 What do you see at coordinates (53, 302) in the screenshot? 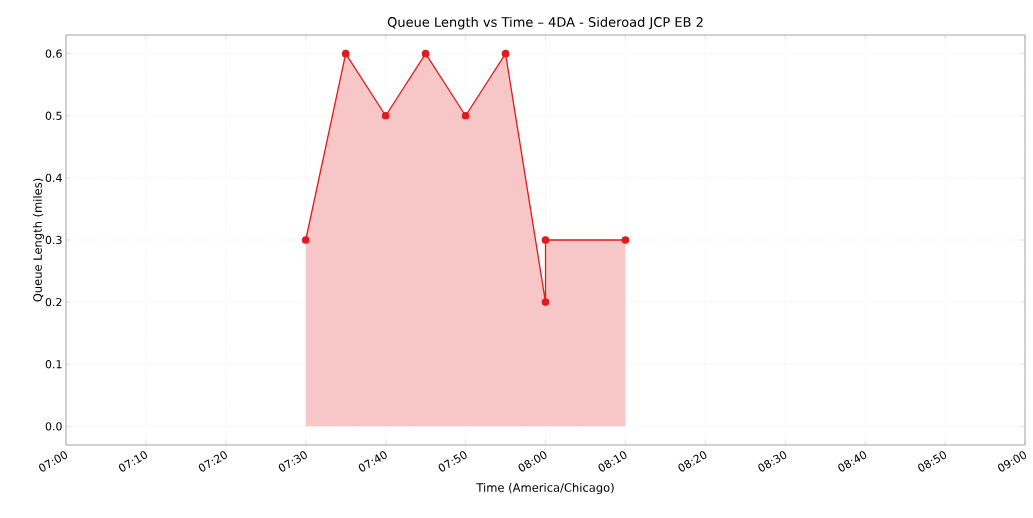
I see `y-tick-label: 0.2` at bounding box center [53, 302].